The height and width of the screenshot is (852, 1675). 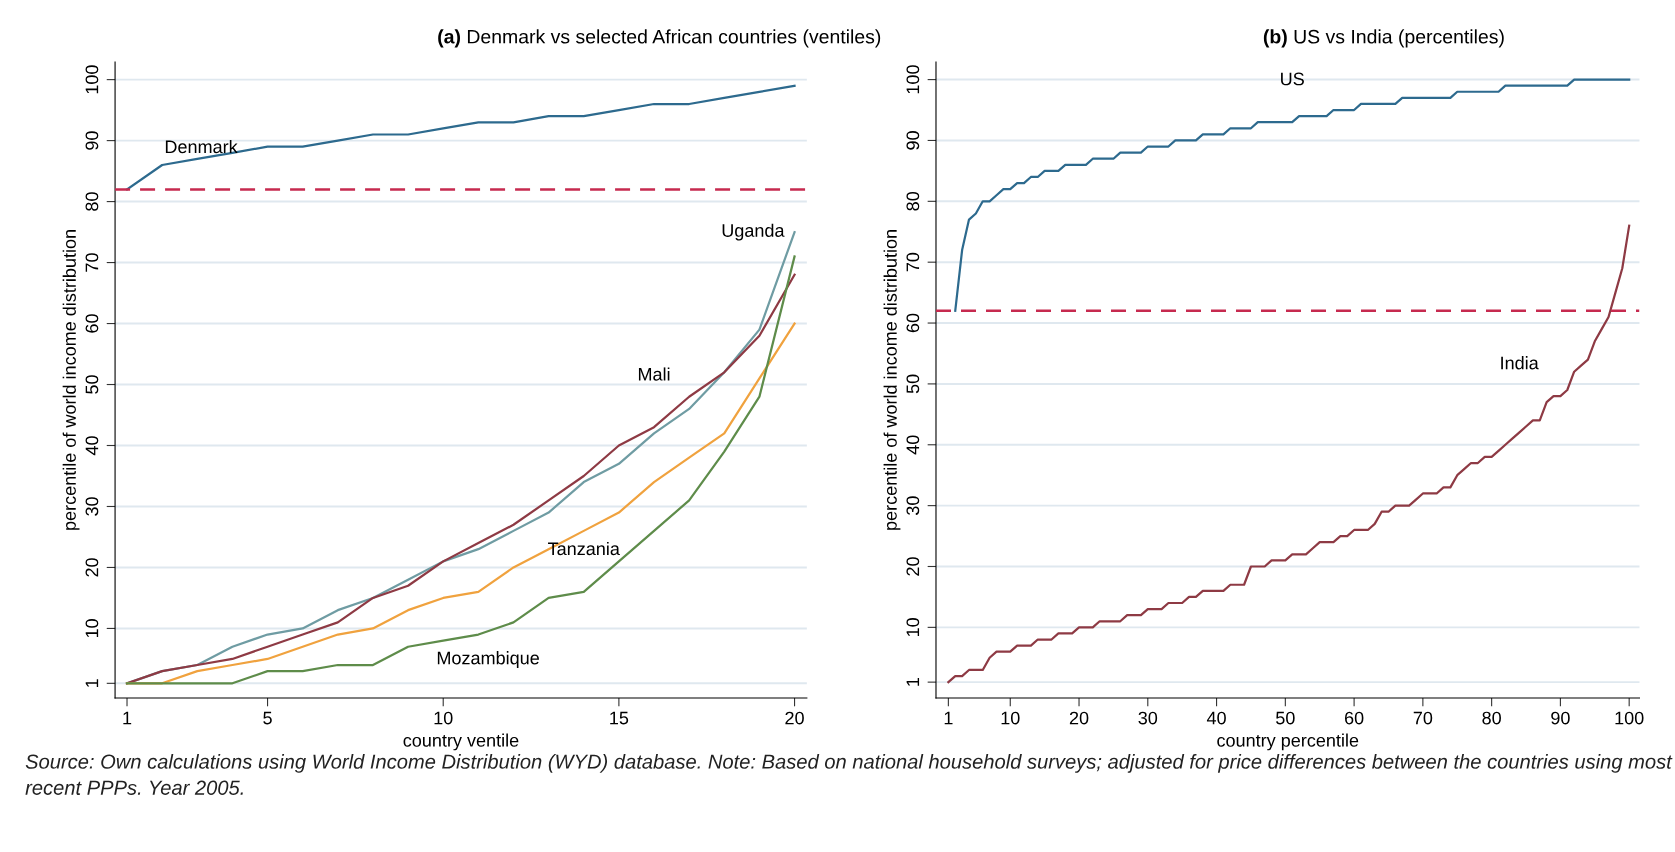 I want to click on x-tick-label: 90, so click(x=1560, y=718).